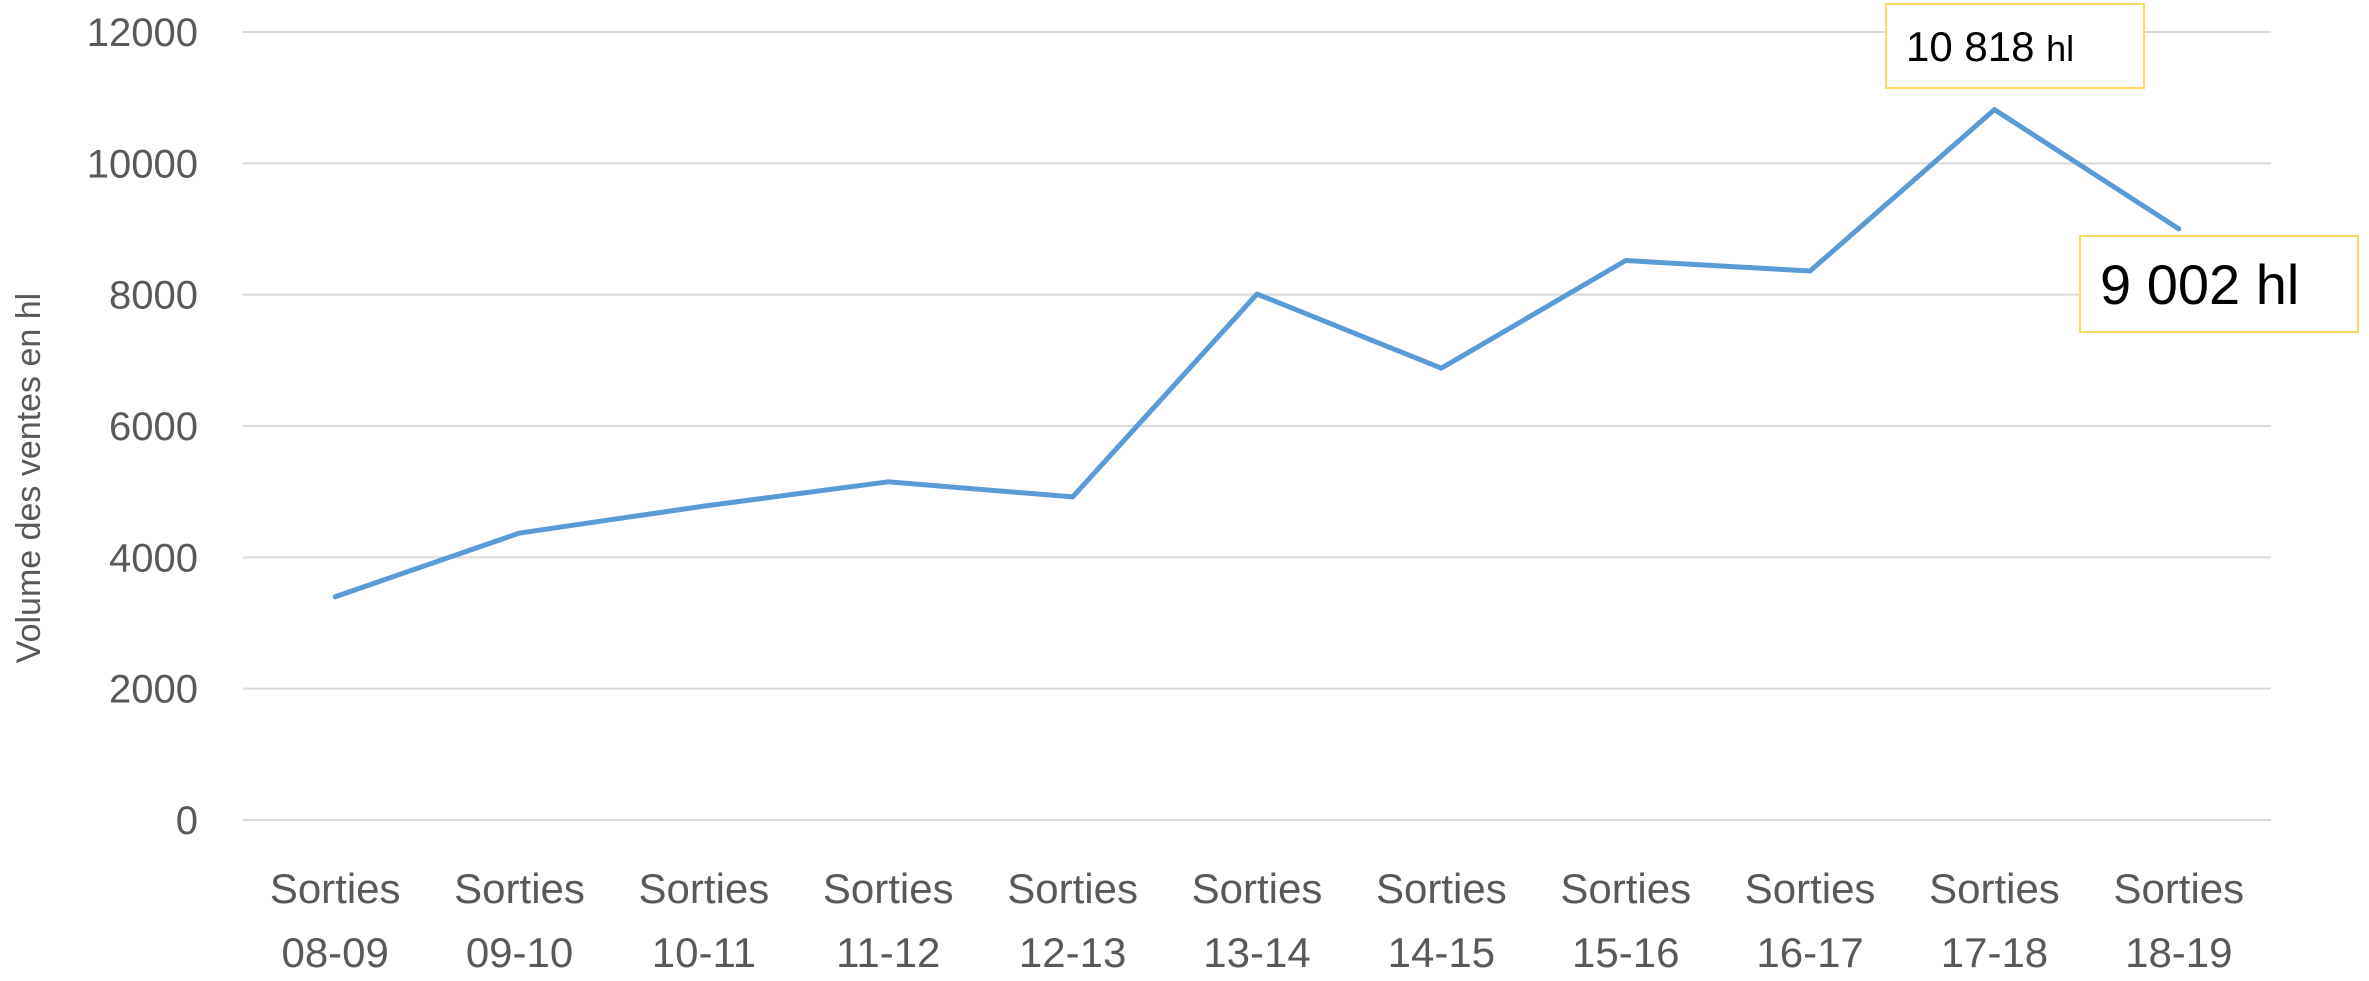 This screenshot has width=2369, height=981. Describe the element at coordinates (2122, 168) in the screenshot. I see `data-callouts: 10 818 hl 9 002 hl` at that location.